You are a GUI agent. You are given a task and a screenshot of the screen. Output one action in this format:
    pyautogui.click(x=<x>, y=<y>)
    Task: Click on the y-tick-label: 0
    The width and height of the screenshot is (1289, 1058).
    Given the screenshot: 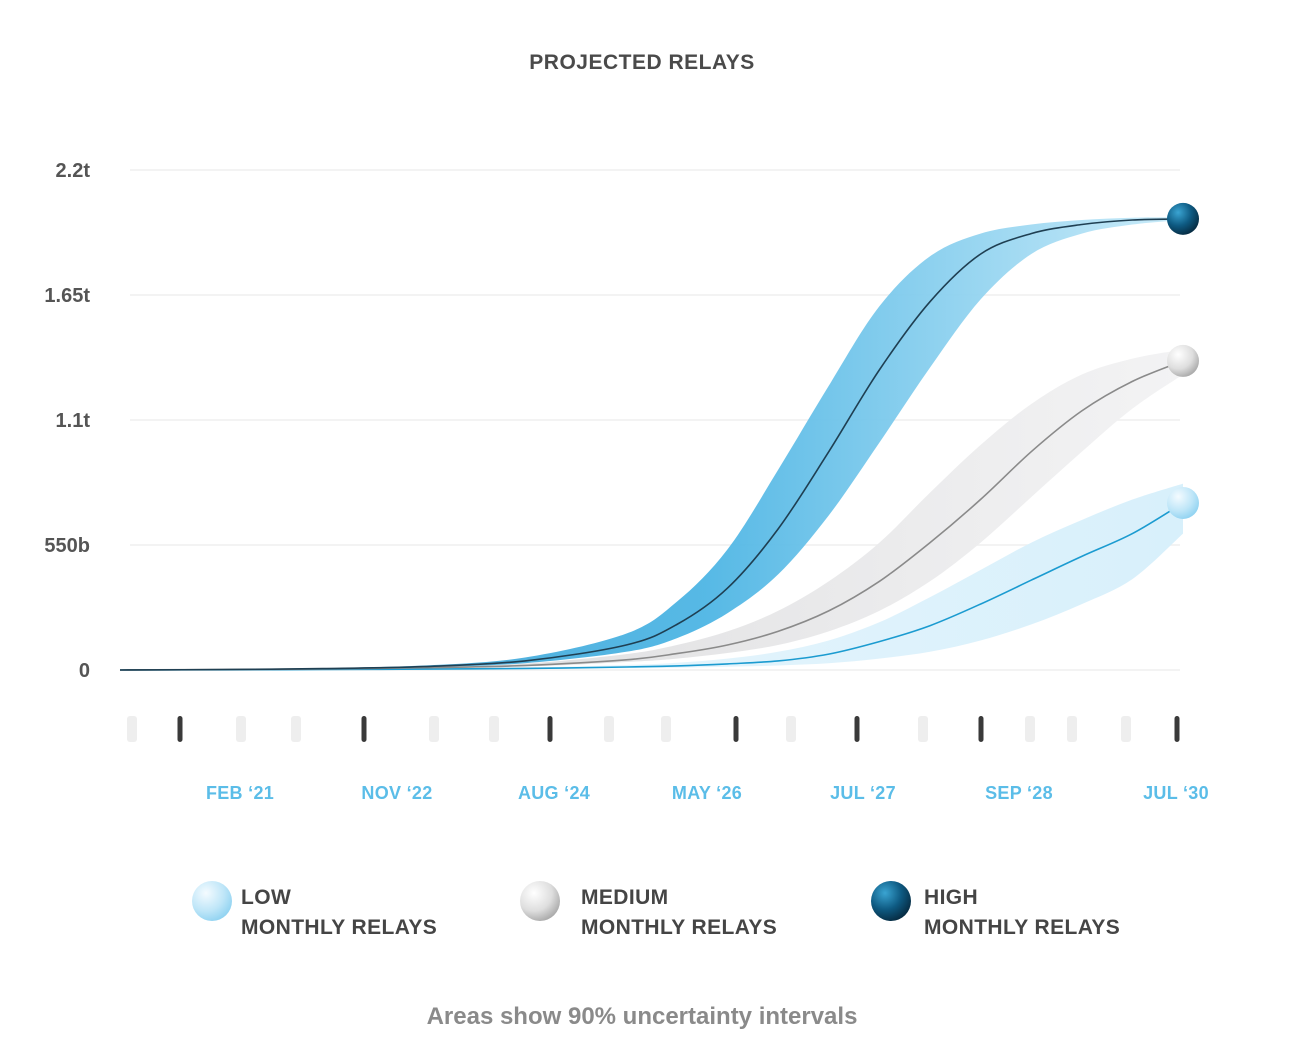 What is the action you would take?
    pyautogui.click(x=84, y=671)
    